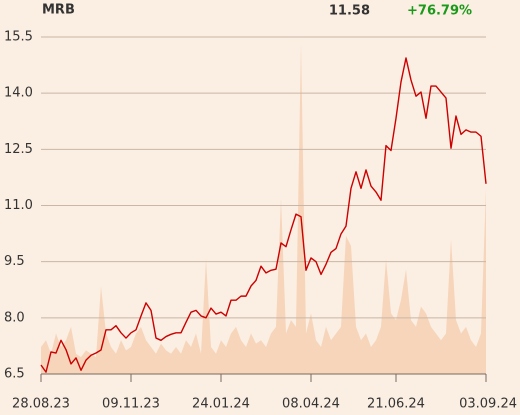  I want to click on x-tick-label: 24.01.24, so click(221, 404).